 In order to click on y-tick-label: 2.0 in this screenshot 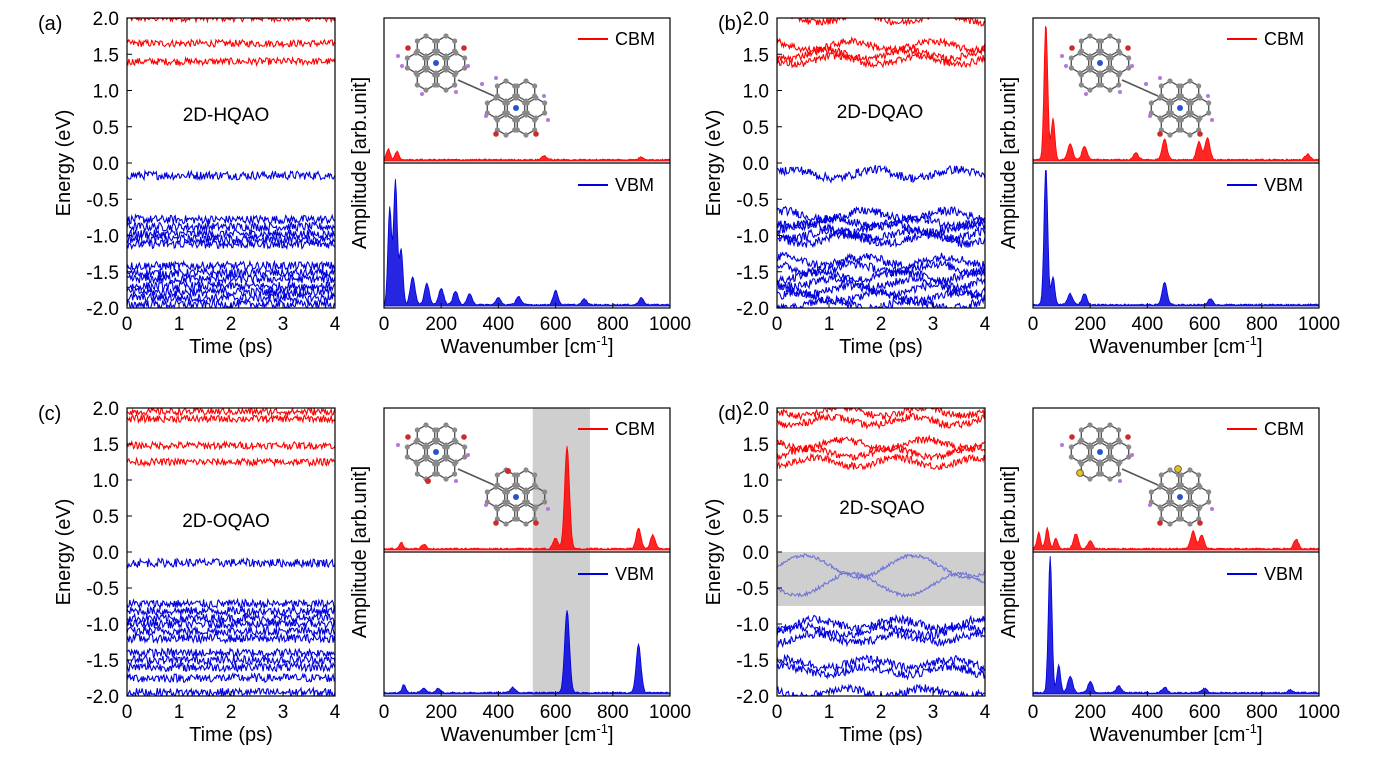, I will do `click(106, 19)`.